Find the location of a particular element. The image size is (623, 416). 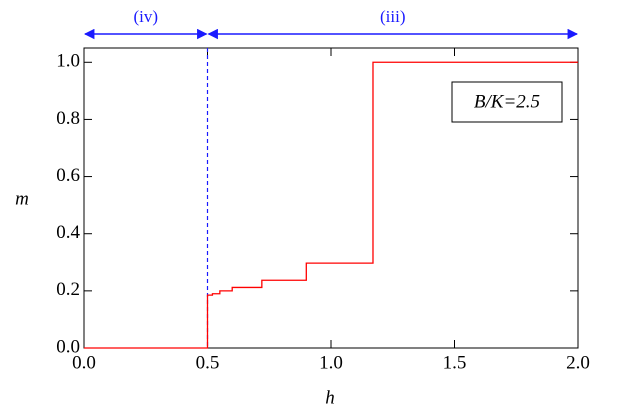

annotation: B/K=2.5 is located at coordinates (507, 101).